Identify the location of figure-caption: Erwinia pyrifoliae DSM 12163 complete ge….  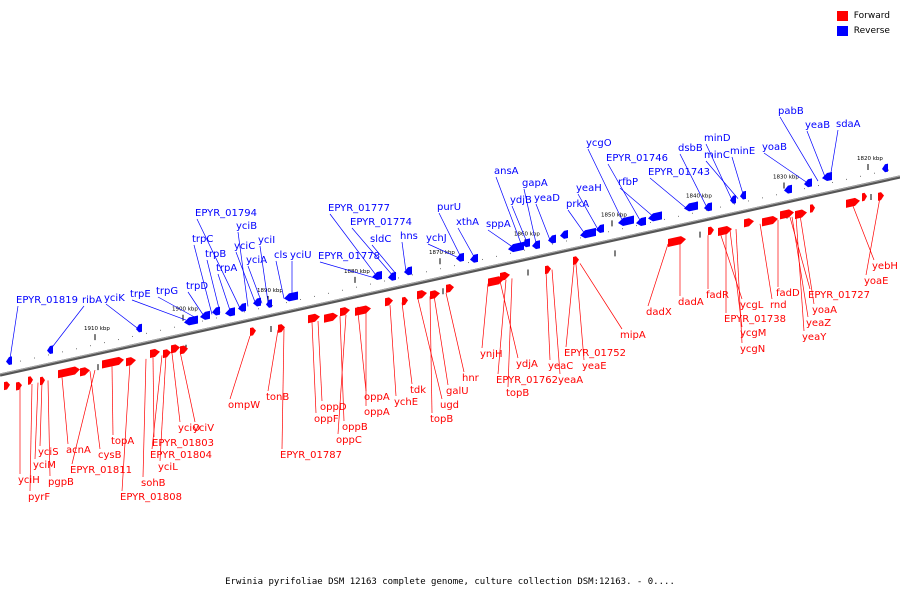
(450, 582).